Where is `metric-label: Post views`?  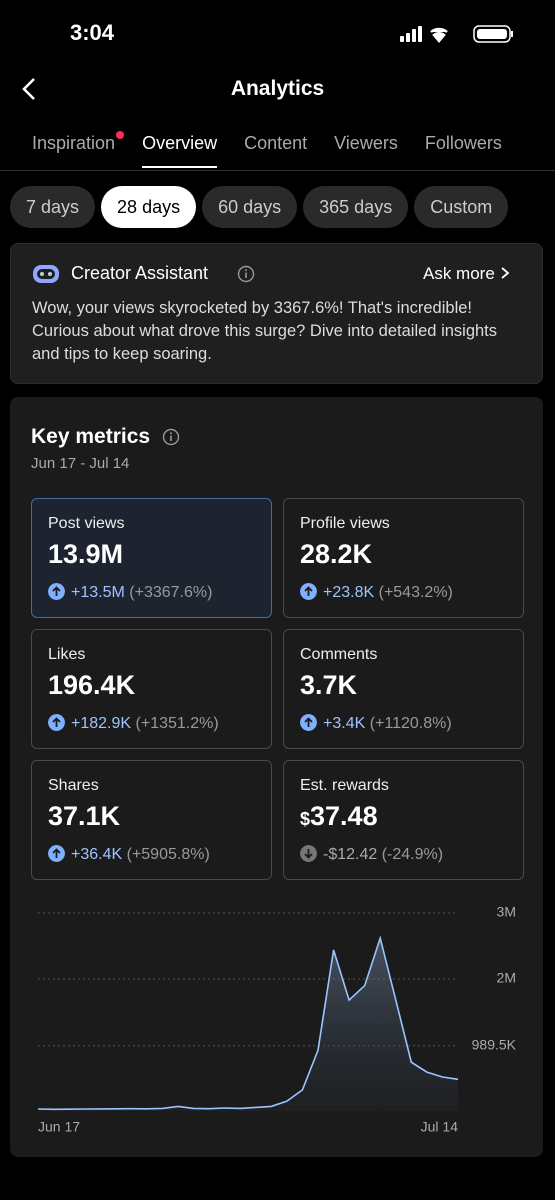 metric-label: Post views is located at coordinates (86, 523).